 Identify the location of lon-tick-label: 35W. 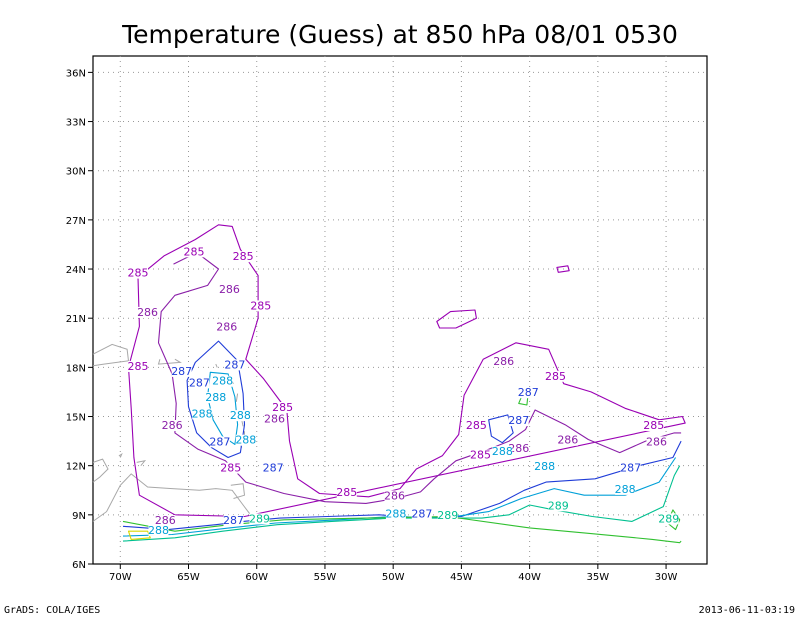
(598, 577).